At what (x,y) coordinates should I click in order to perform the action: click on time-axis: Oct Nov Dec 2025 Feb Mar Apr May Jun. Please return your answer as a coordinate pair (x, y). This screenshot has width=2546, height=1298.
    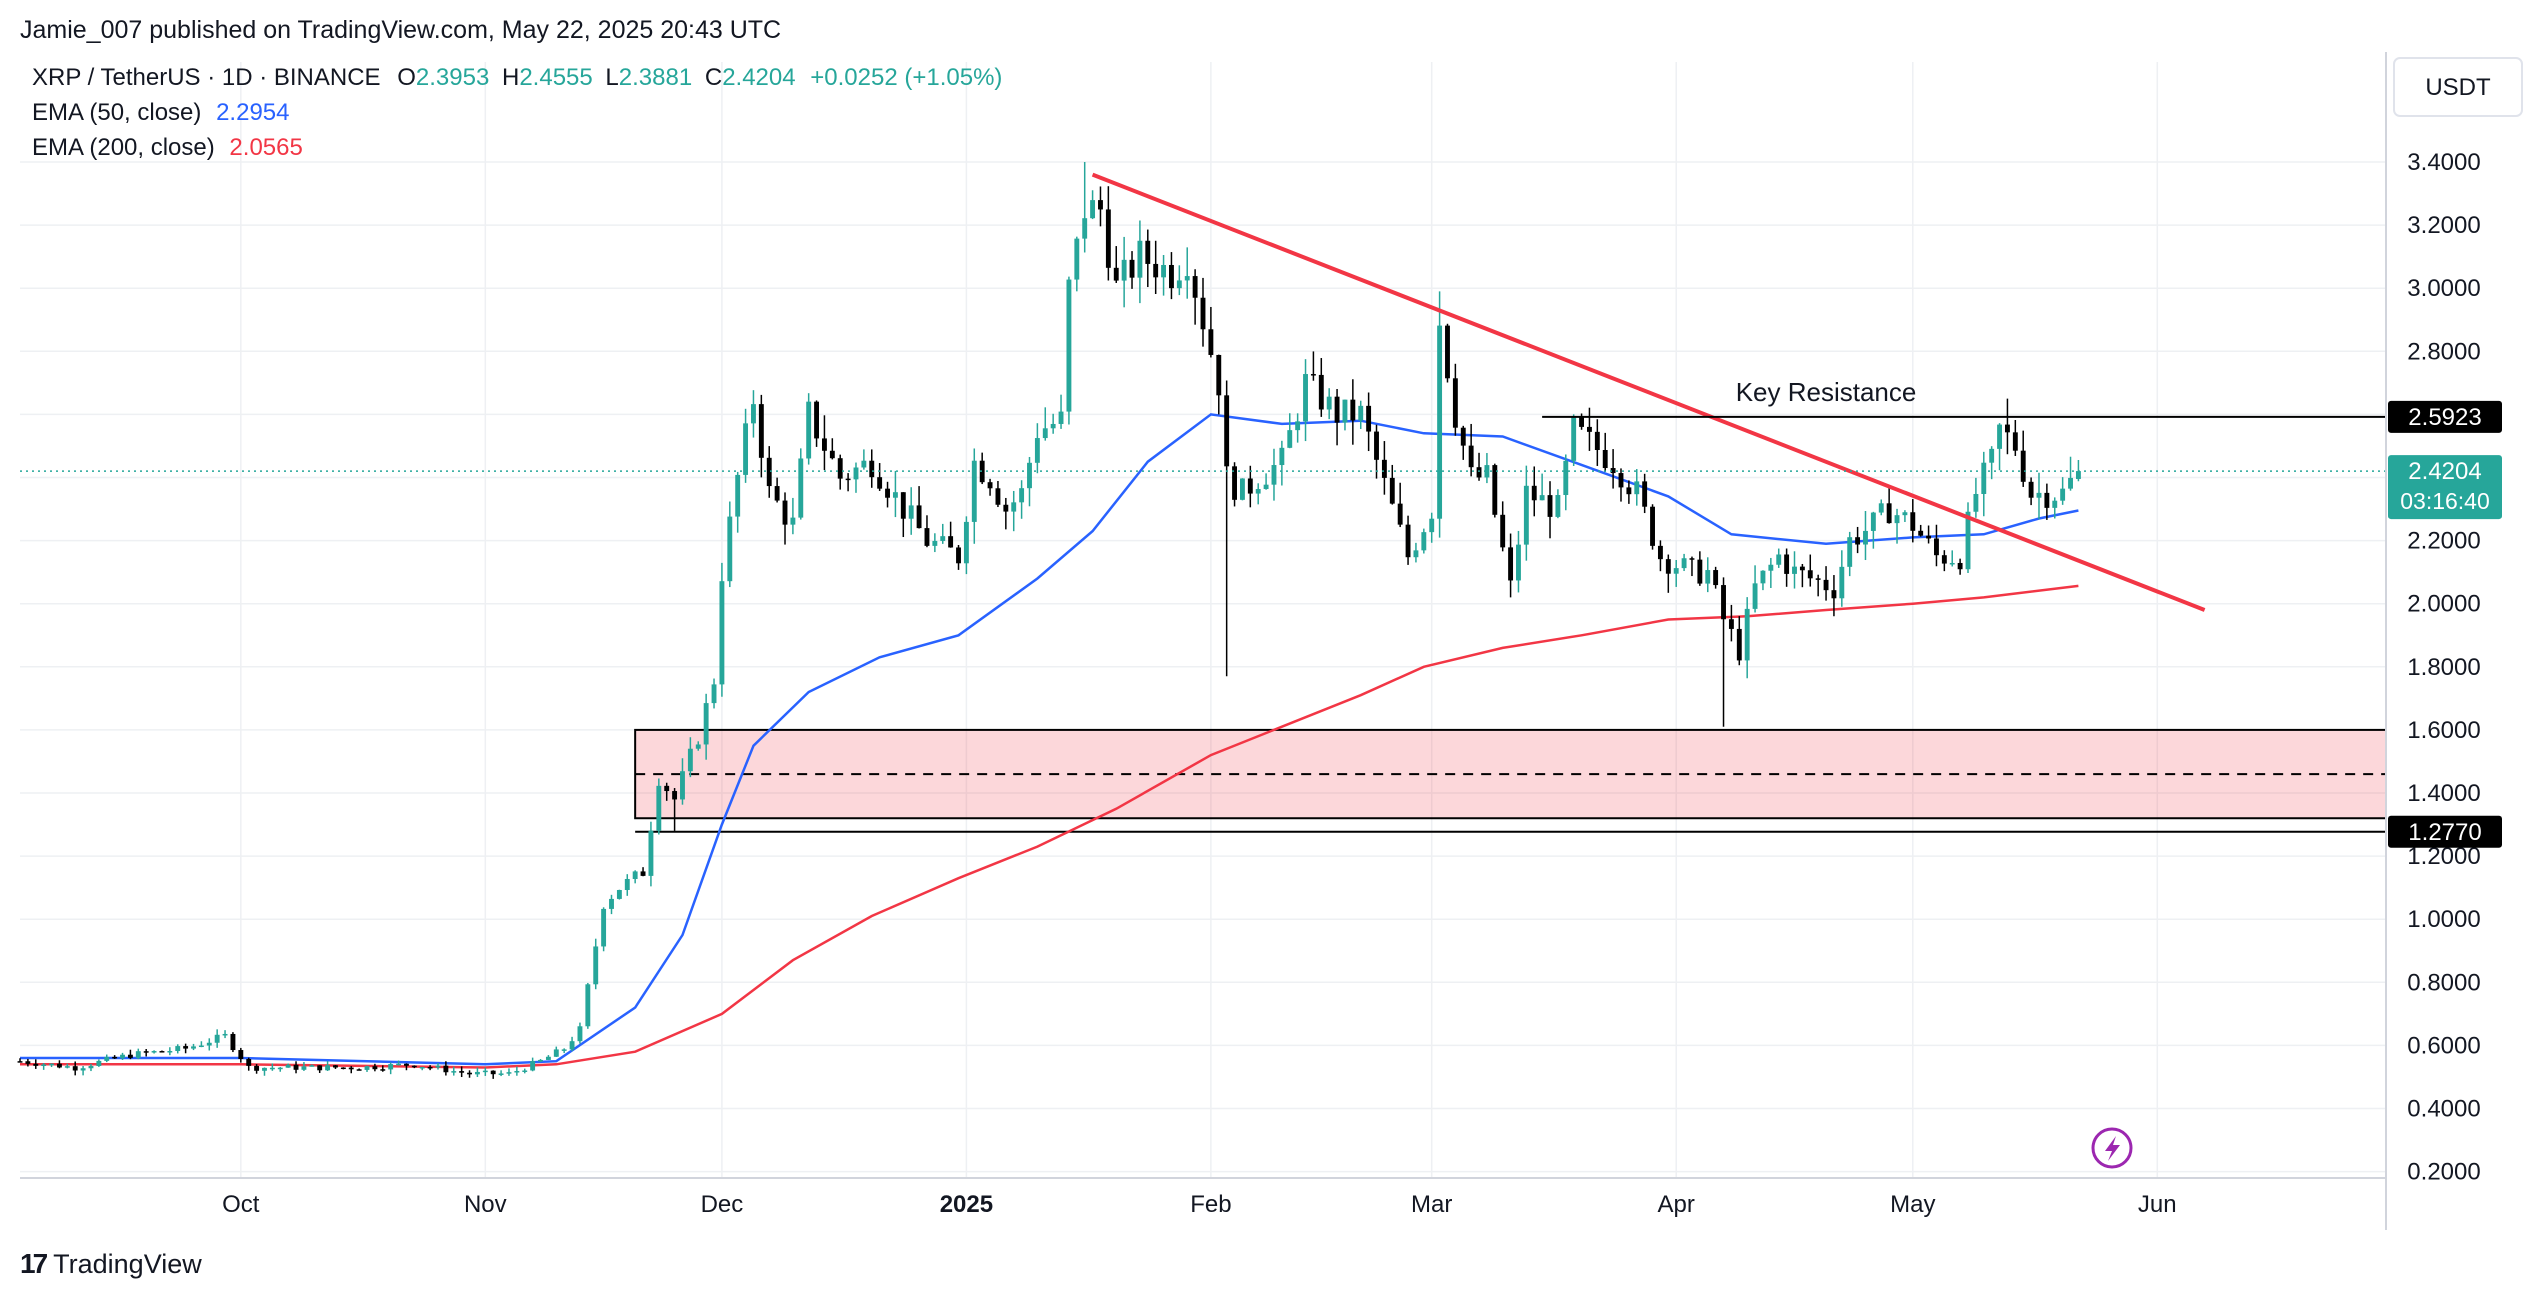
    Looking at the image, I should click on (1199, 1204).